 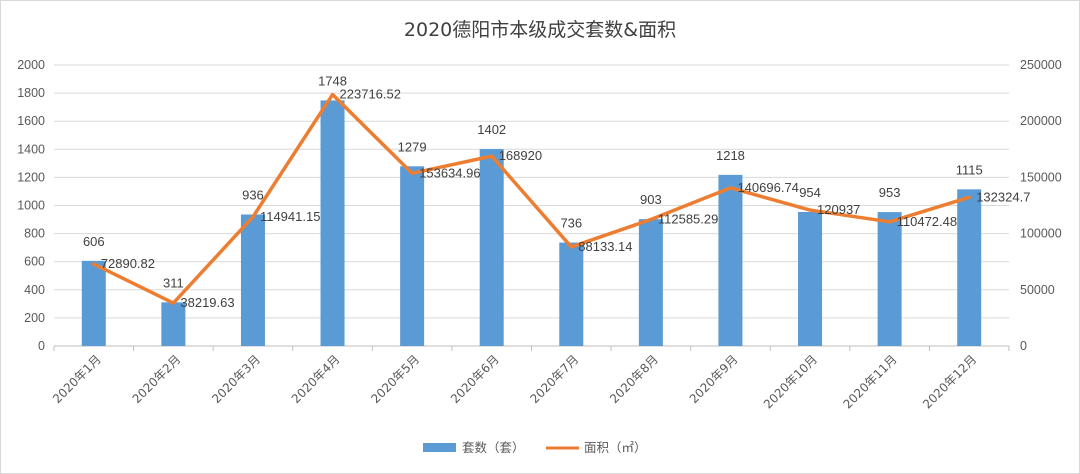 What do you see at coordinates (34, 318) in the screenshot?
I see `left-y-tick-label: 200` at bounding box center [34, 318].